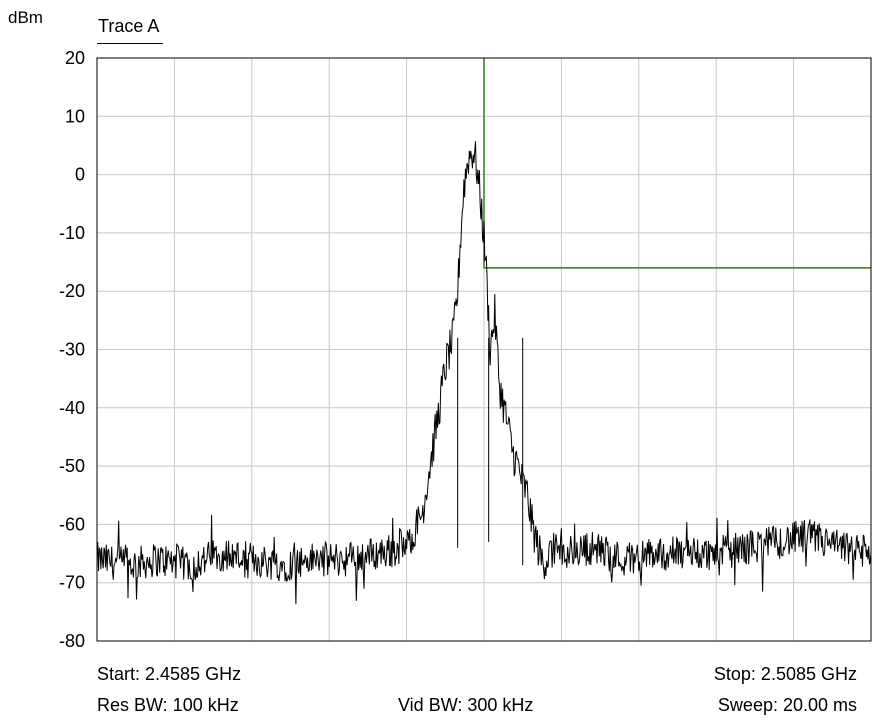 This screenshot has width=875, height=721. I want to click on y-tick-label: -20, so click(72, 291).